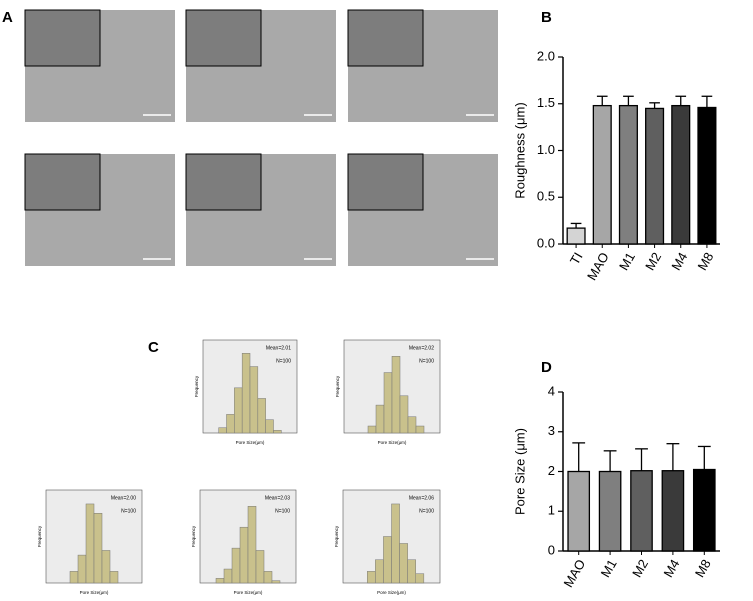 The height and width of the screenshot is (601, 753). I want to click on panel-label: B, so click(546, 17).